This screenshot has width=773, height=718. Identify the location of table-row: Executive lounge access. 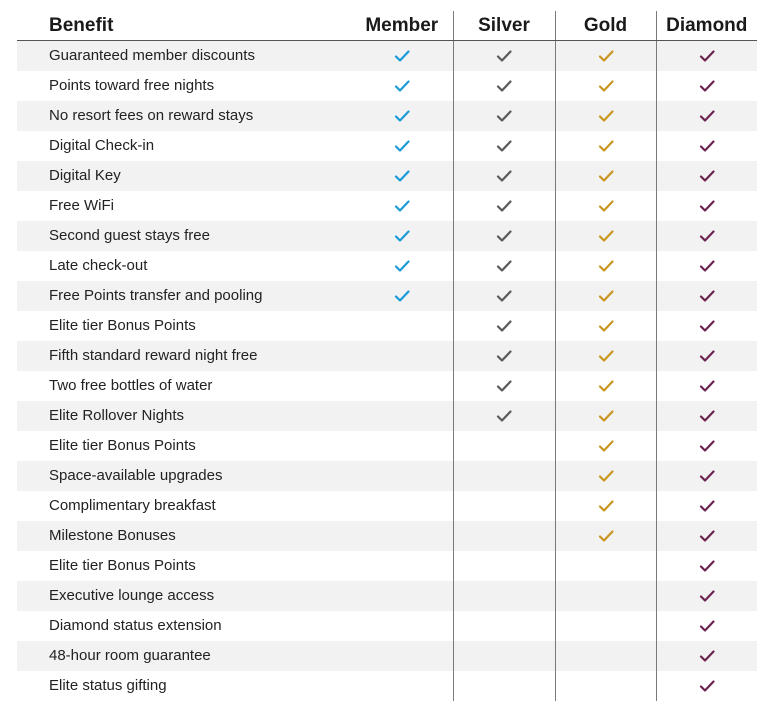
(387, 596).